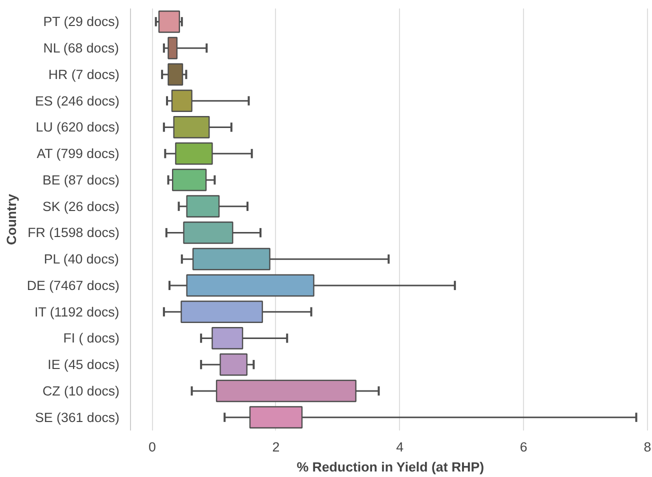  What do you see at coordinates (82, 259) in the screenshot?
I see `y-tick-label: PL (40 docs)` at bounding box center [82, 259].